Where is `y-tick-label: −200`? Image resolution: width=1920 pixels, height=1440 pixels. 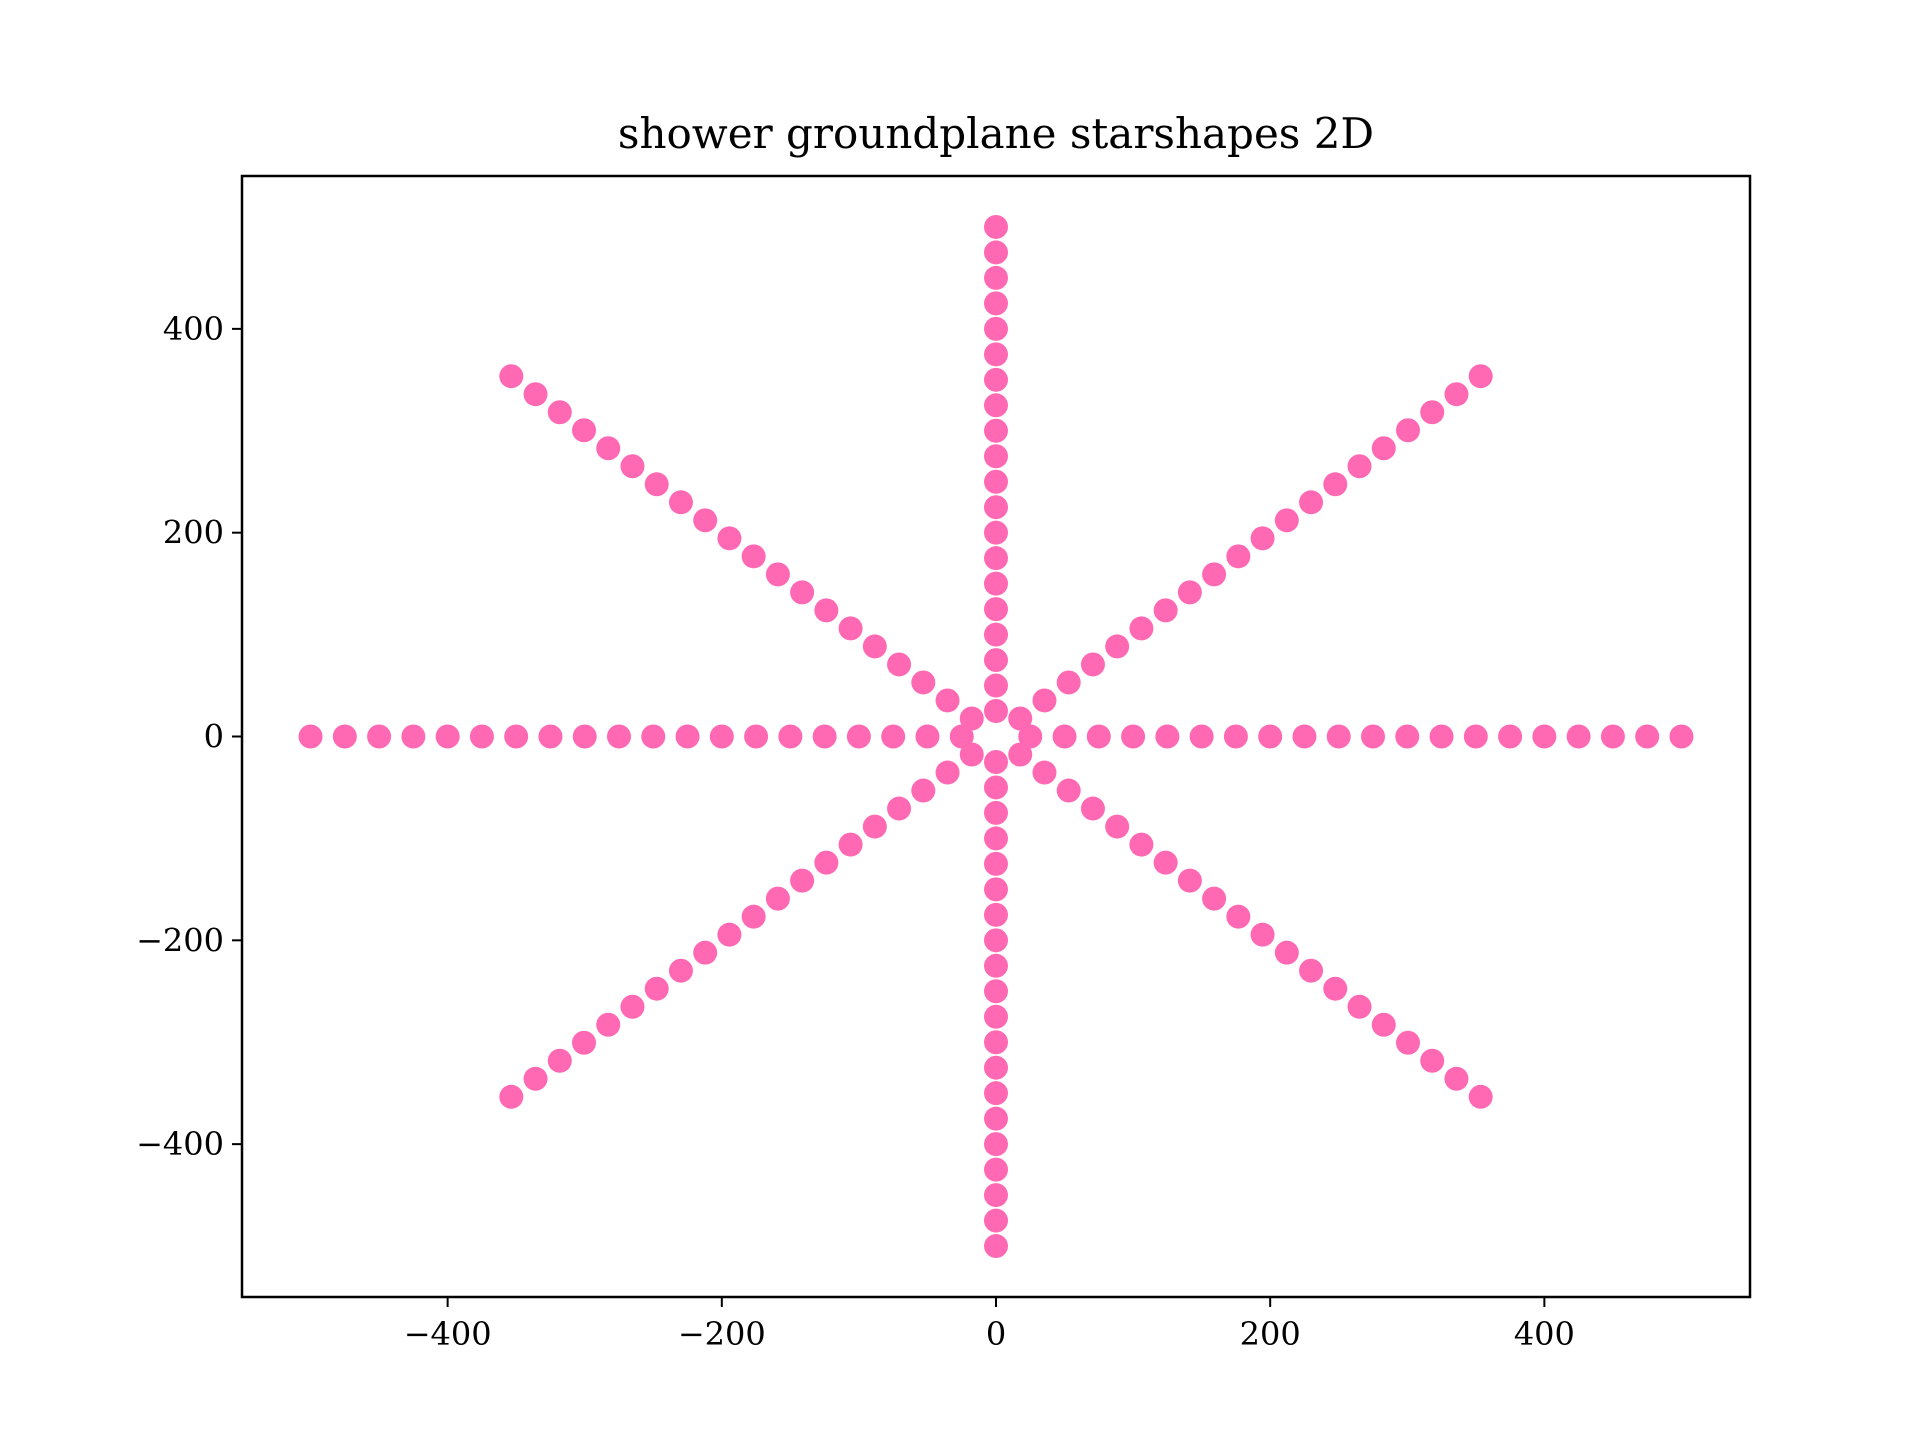 y-tick-label: −200 is located at coordinates (180, 940).